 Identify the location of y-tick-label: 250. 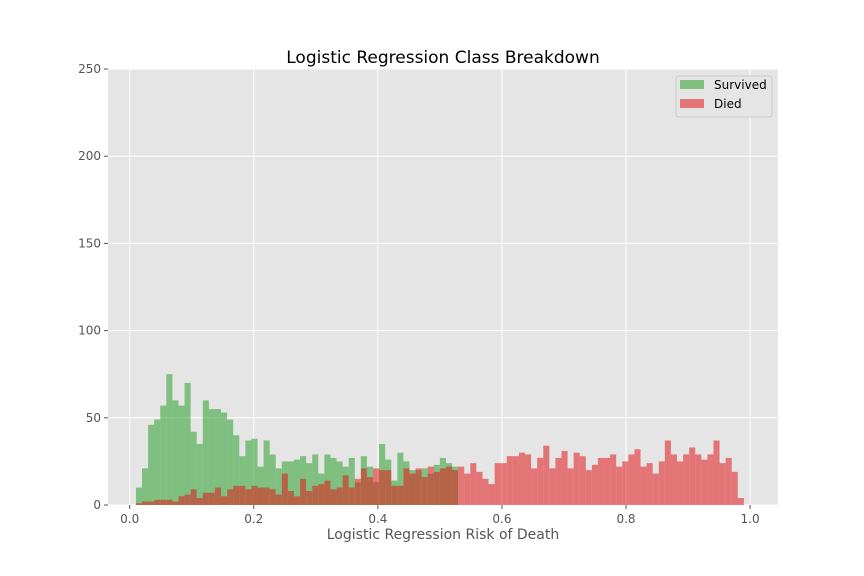
(89, 69).